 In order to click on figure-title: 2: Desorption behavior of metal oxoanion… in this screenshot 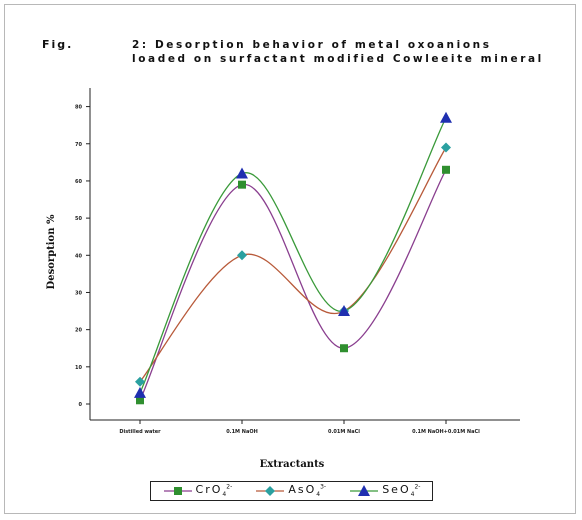, I will do `click(338, 52)`.